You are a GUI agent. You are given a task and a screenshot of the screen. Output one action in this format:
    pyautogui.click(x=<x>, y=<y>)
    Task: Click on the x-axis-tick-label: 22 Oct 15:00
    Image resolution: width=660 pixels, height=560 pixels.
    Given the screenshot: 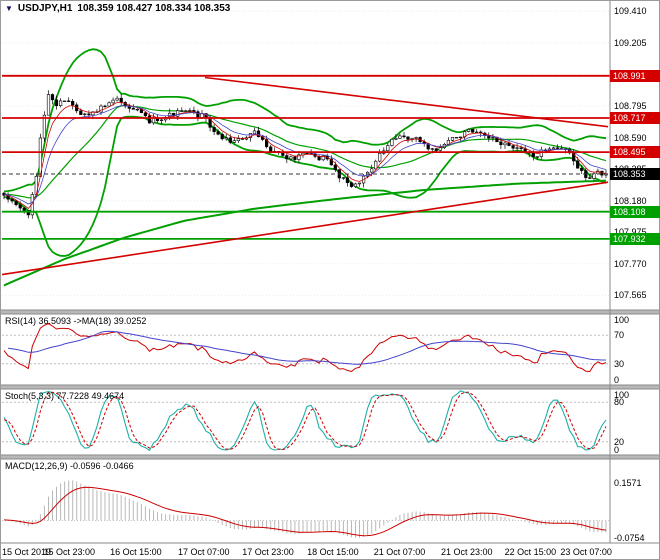 What is the action you would take?
    pyautogui.click(x=530, y=552)
    